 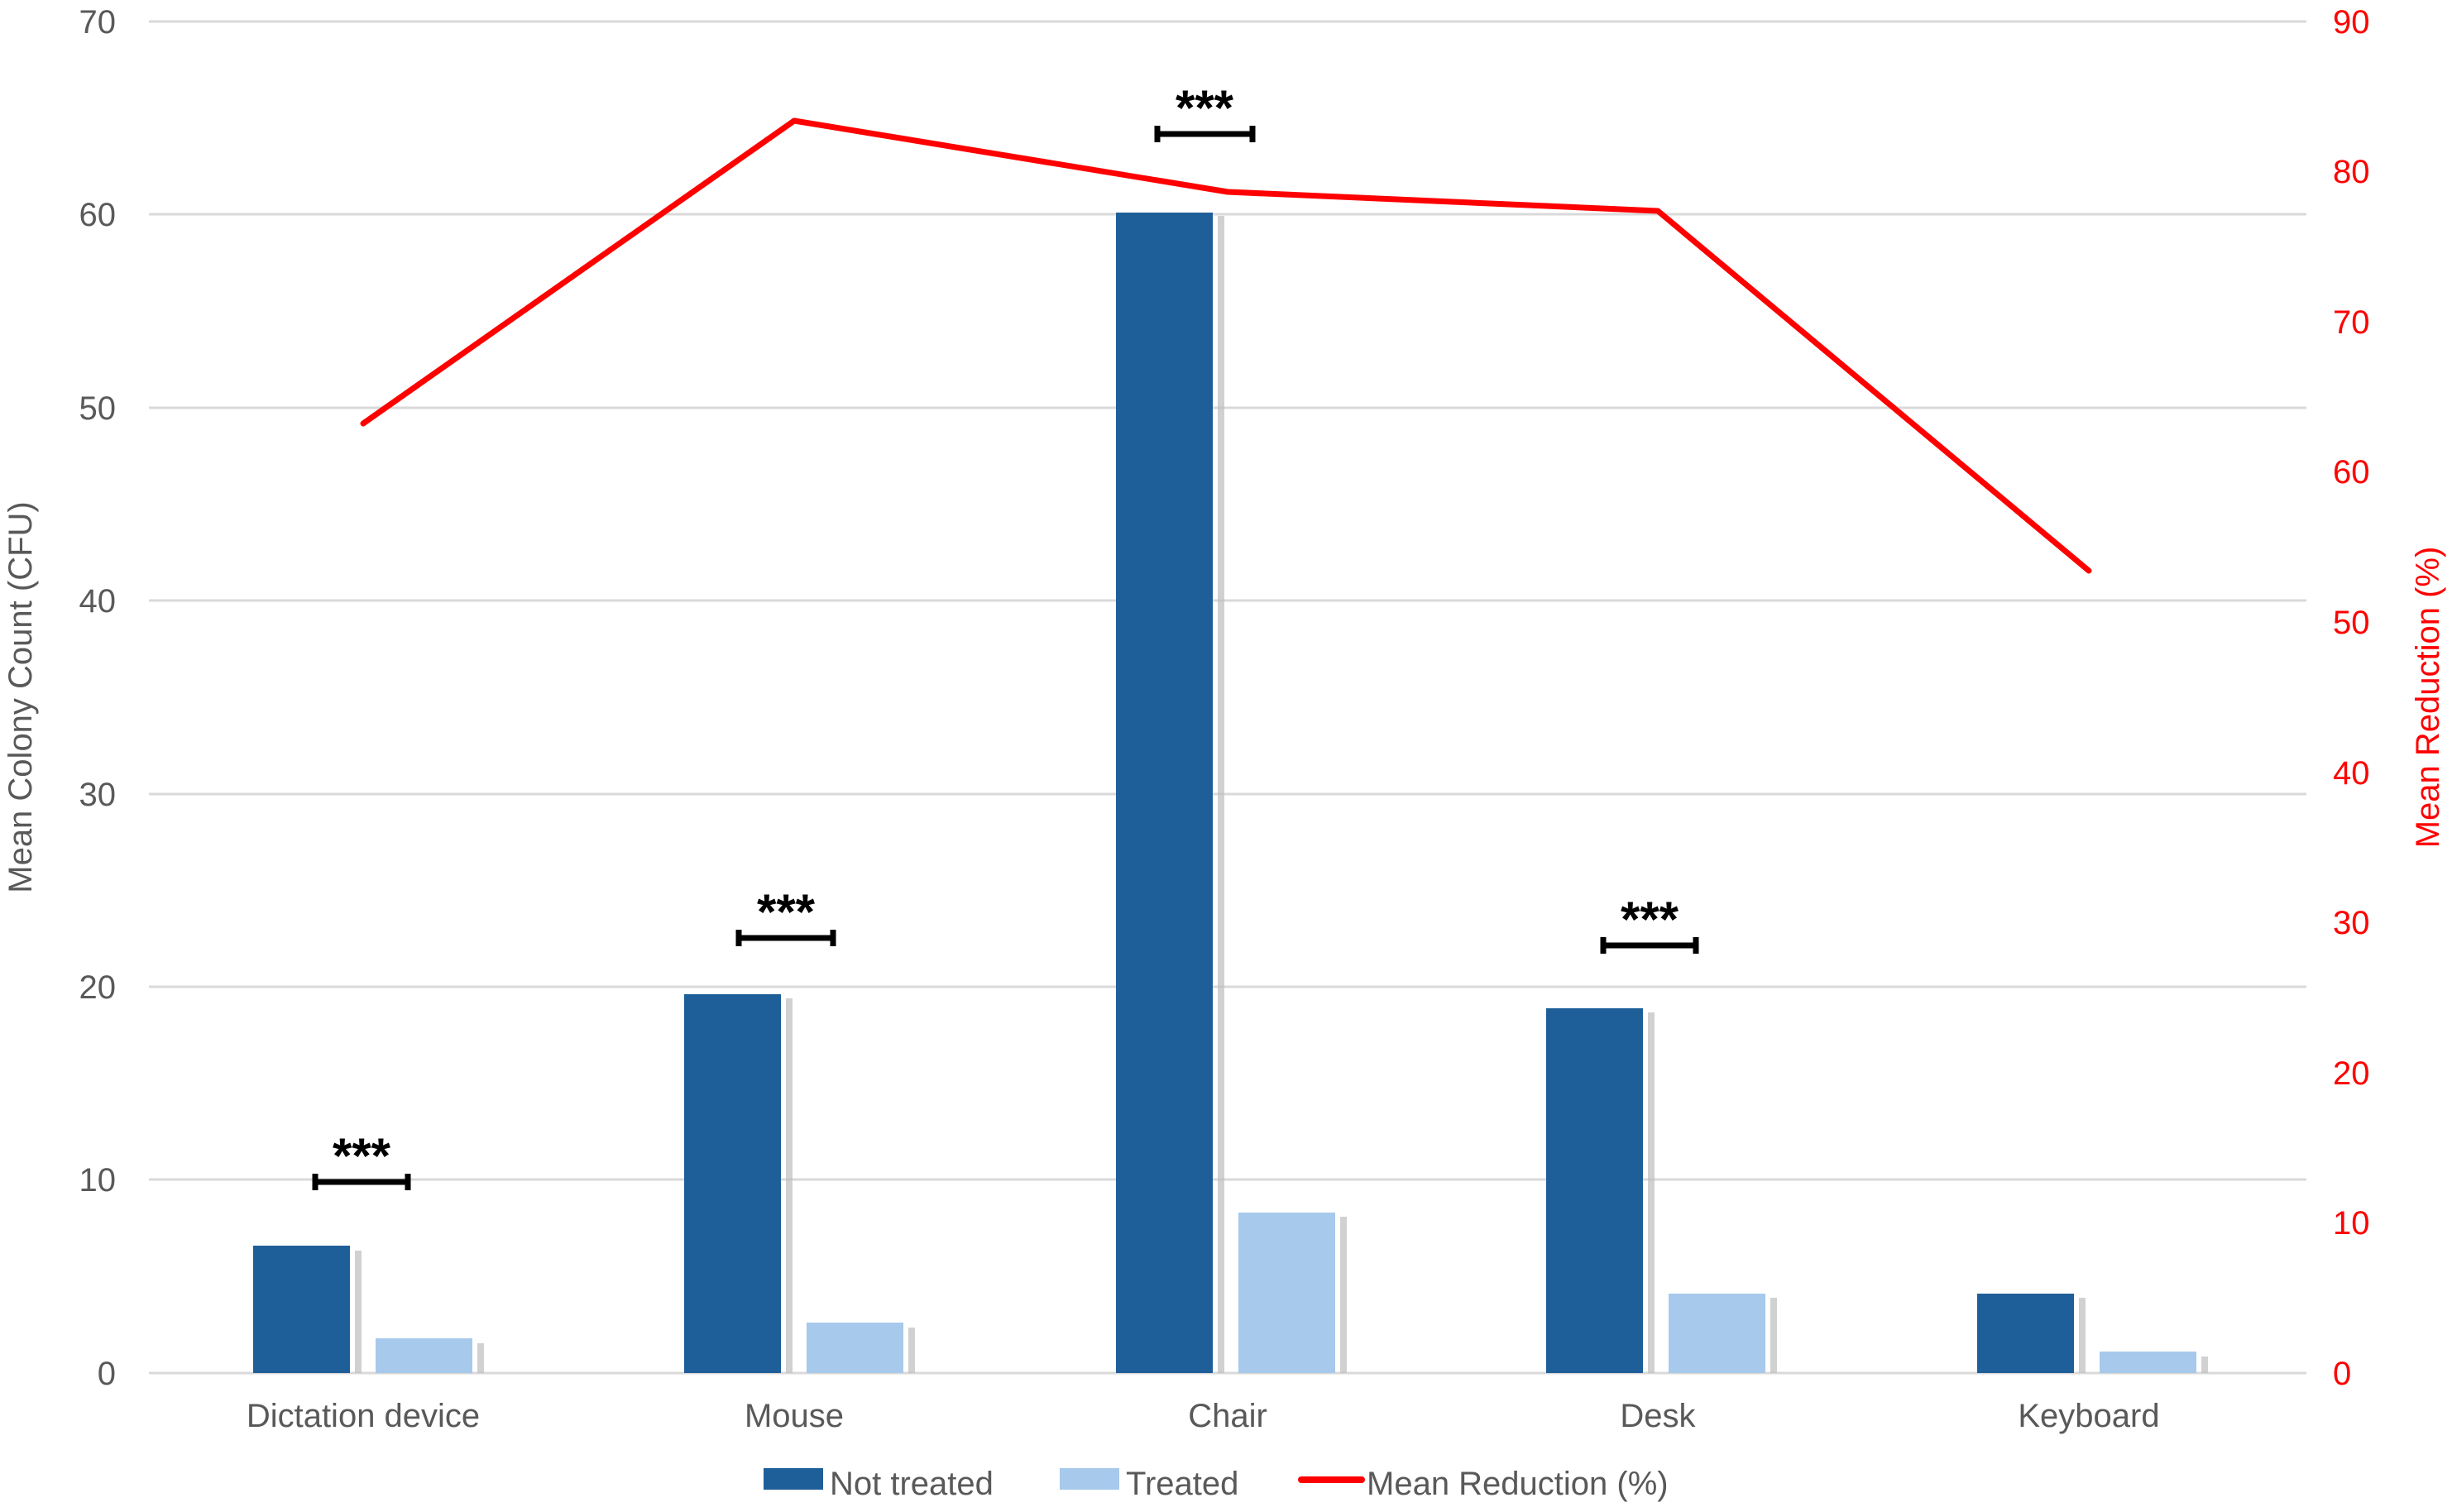 I want to click on right-axis-ticks: 0 10 20 30 40 50 60 70 80 90, so click(x=2351, y=698).